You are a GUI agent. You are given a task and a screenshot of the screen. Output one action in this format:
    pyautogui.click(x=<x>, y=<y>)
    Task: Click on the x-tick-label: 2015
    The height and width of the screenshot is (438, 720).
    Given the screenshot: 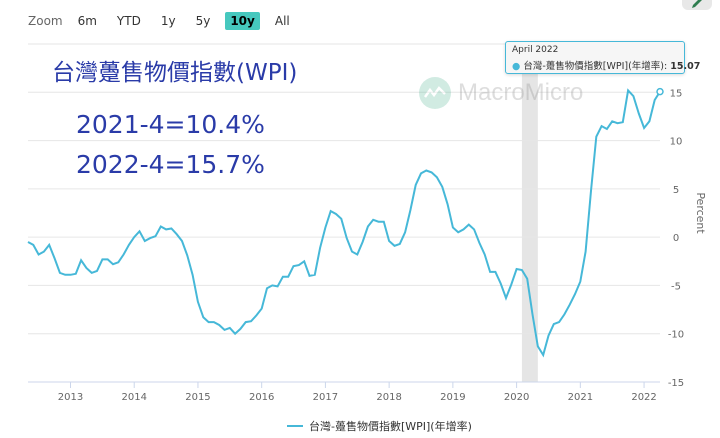 What is the action you would take?
    pyautogui.click(x=197, y=397)
    